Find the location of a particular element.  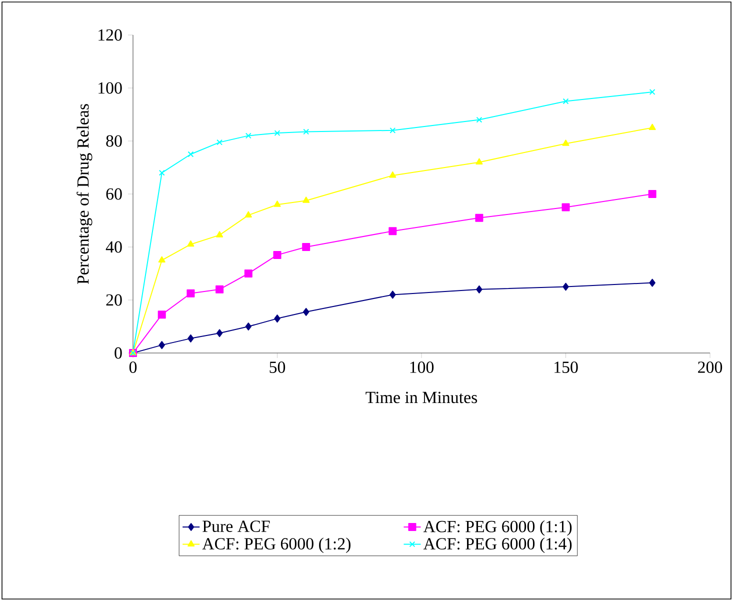

legend-label: ACF: PEG 6000 (1:4) is located at coordinates (497, 545).